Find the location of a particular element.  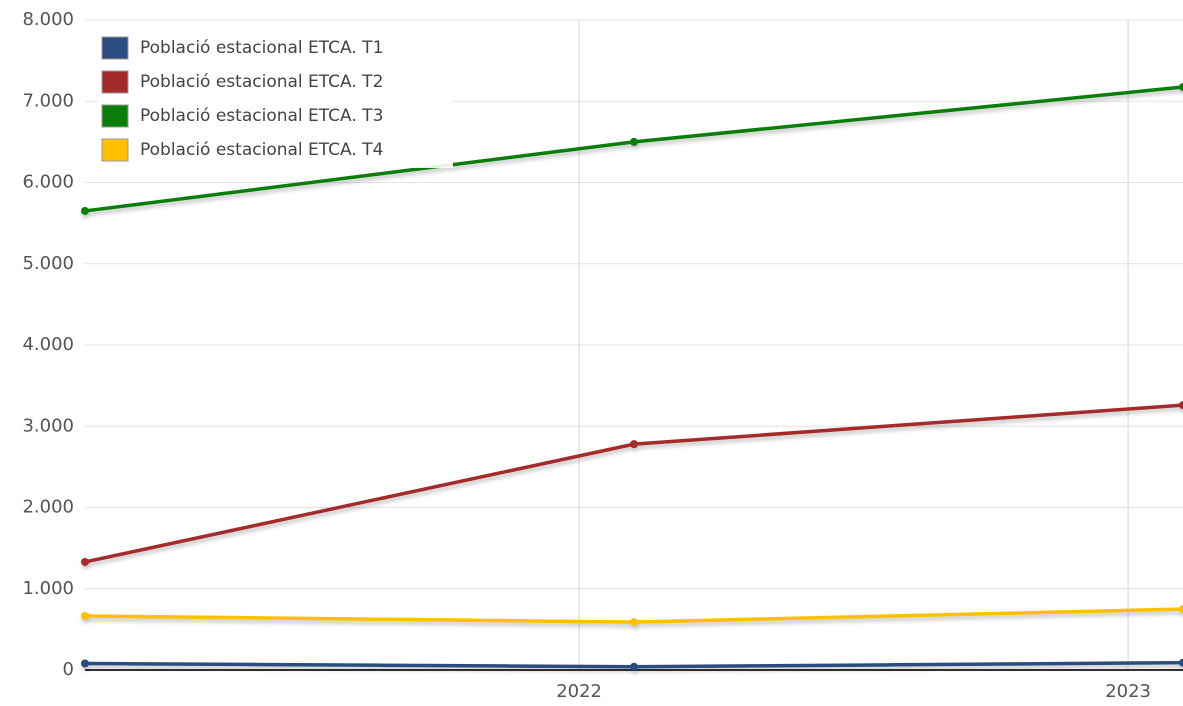

y-tick-label: 5.000 is located at coordinates (48, 263).